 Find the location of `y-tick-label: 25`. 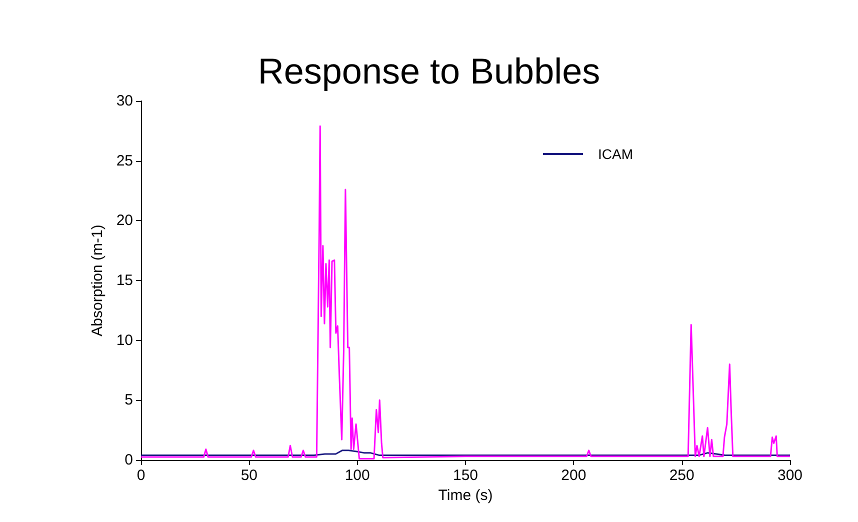

y-tick-label: 25 is located at coordinates (124, 161).